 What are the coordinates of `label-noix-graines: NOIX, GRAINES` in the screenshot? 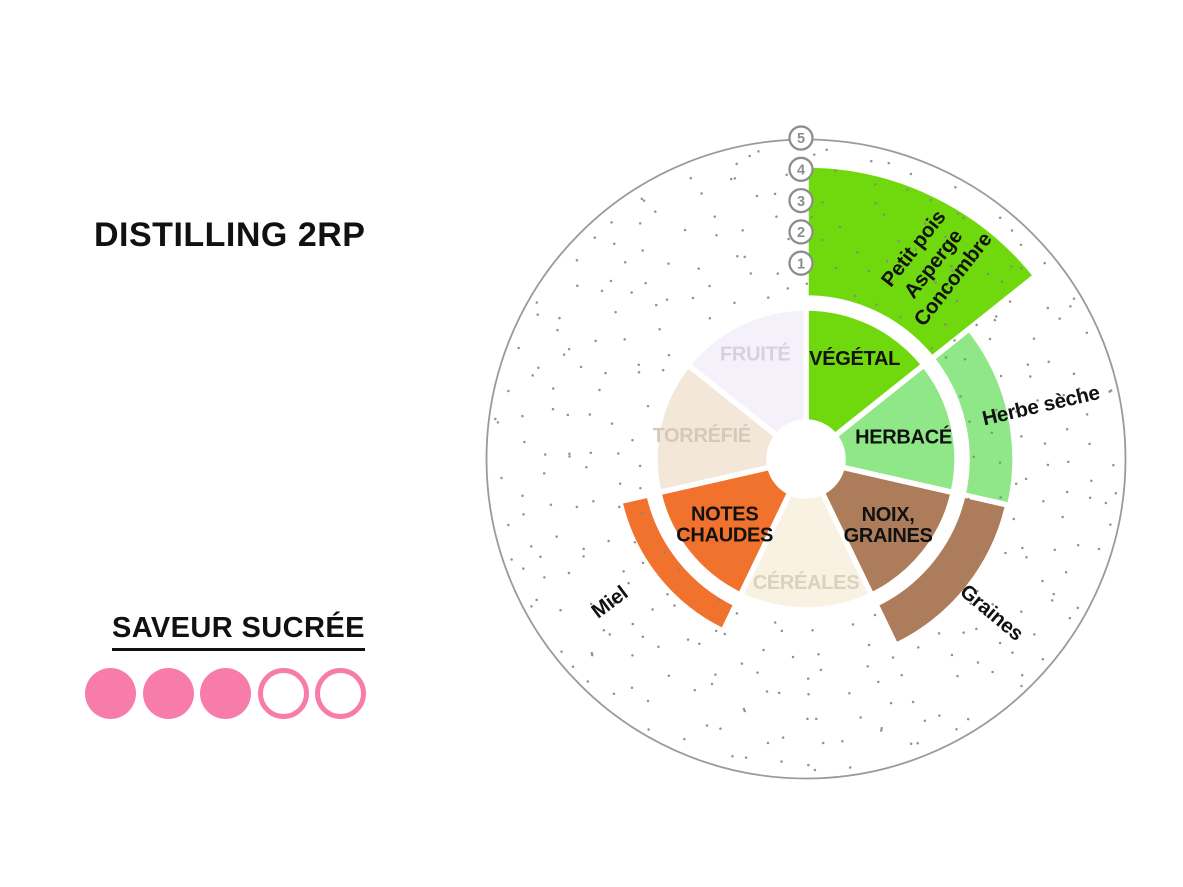 It's located at (888, 525).